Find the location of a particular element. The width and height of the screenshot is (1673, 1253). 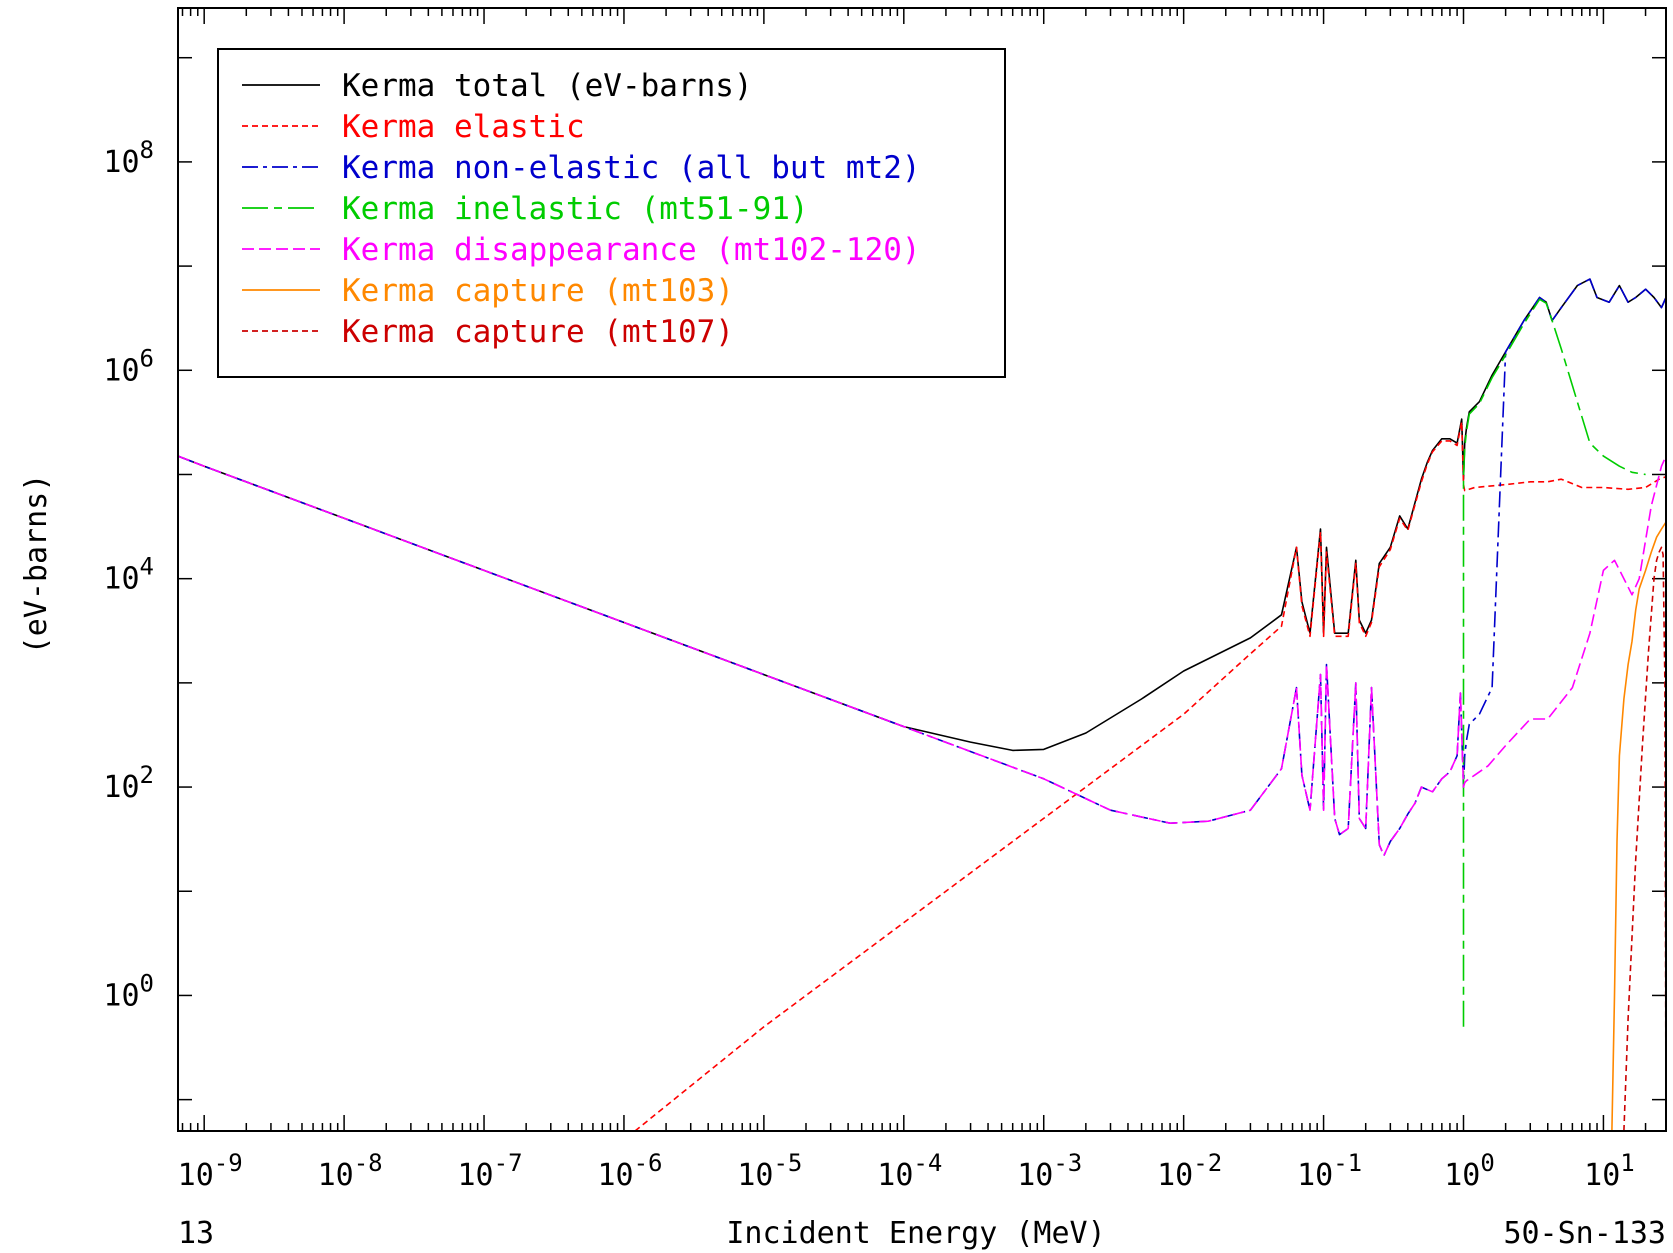

bottom-right-label: 50-Sn-133 is located at coordinates (1584, 1233).